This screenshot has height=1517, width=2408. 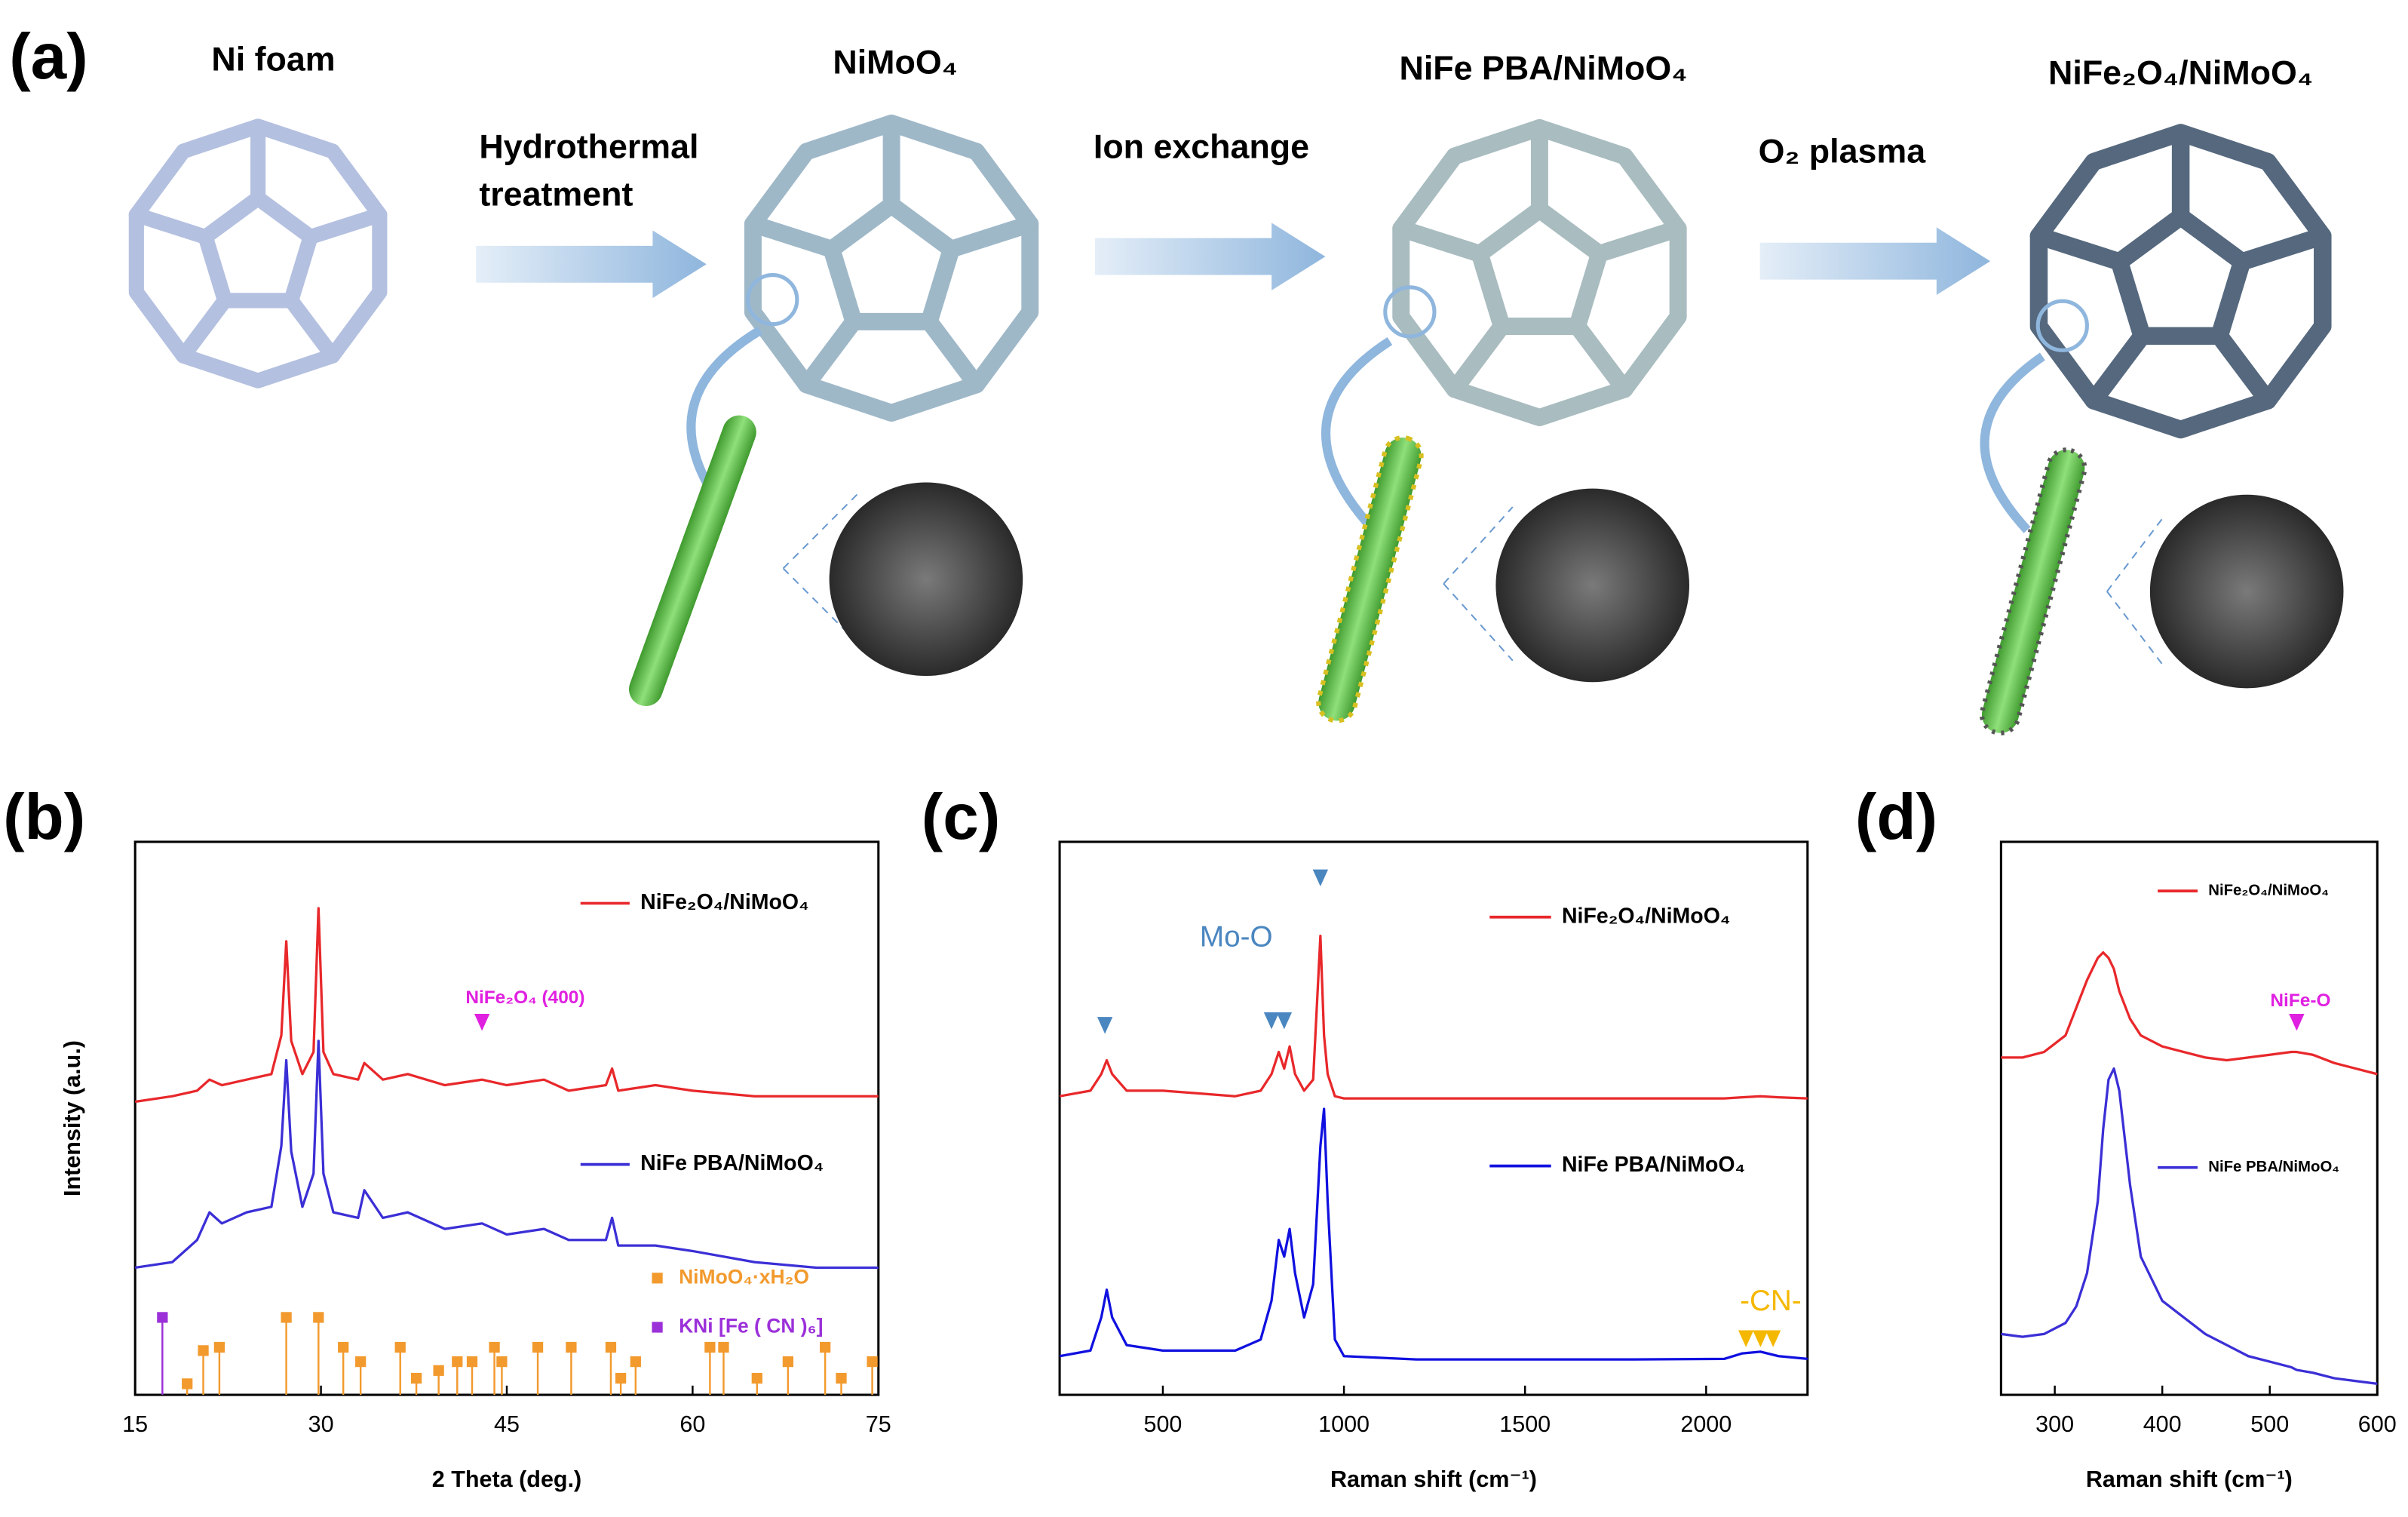 I want to click on ni-foam, so click(x=258, y=253).